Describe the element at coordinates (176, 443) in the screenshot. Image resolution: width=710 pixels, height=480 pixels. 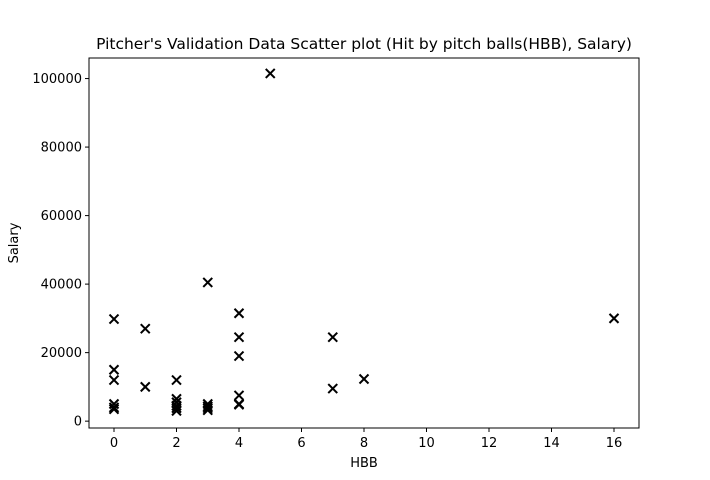
I see `x-tick-label: 2` at that location.